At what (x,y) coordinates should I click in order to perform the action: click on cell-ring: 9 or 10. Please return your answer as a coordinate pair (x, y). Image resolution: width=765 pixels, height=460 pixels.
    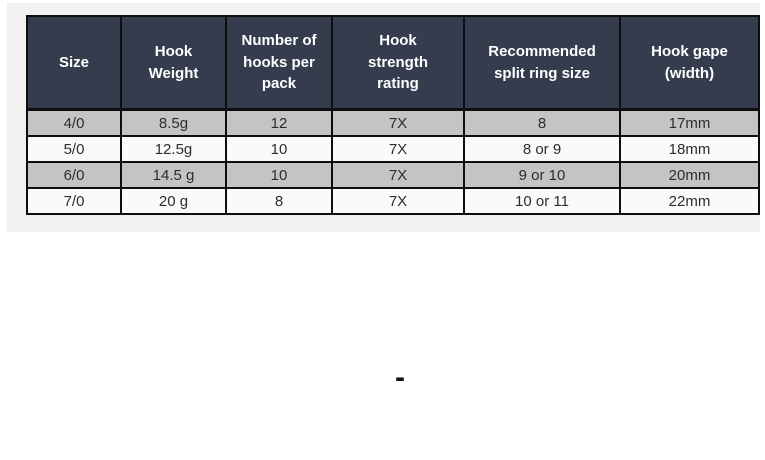
    Looking at the image, I should click on (542, 175).